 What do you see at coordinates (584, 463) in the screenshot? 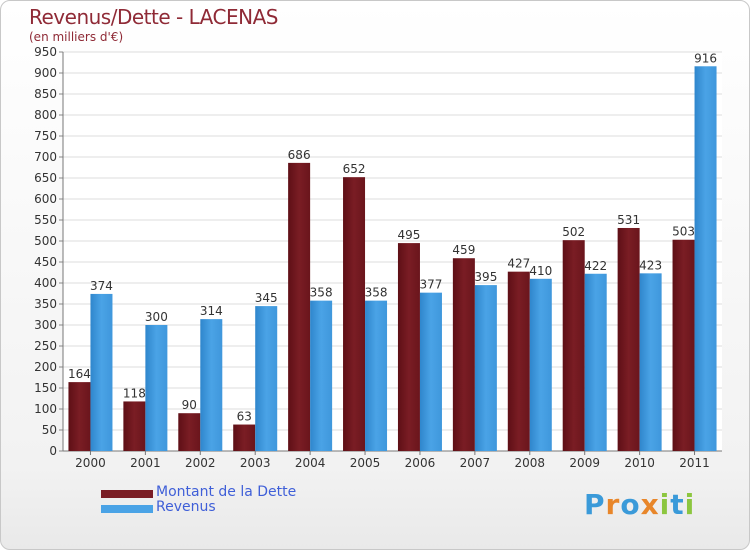
I see `x-tick-label: 2009` at bounding box center [584, 463].